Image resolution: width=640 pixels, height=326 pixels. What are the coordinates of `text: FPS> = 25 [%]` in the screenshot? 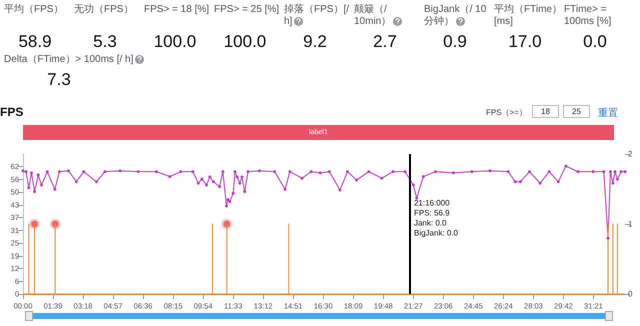 It's located at (247, 10).